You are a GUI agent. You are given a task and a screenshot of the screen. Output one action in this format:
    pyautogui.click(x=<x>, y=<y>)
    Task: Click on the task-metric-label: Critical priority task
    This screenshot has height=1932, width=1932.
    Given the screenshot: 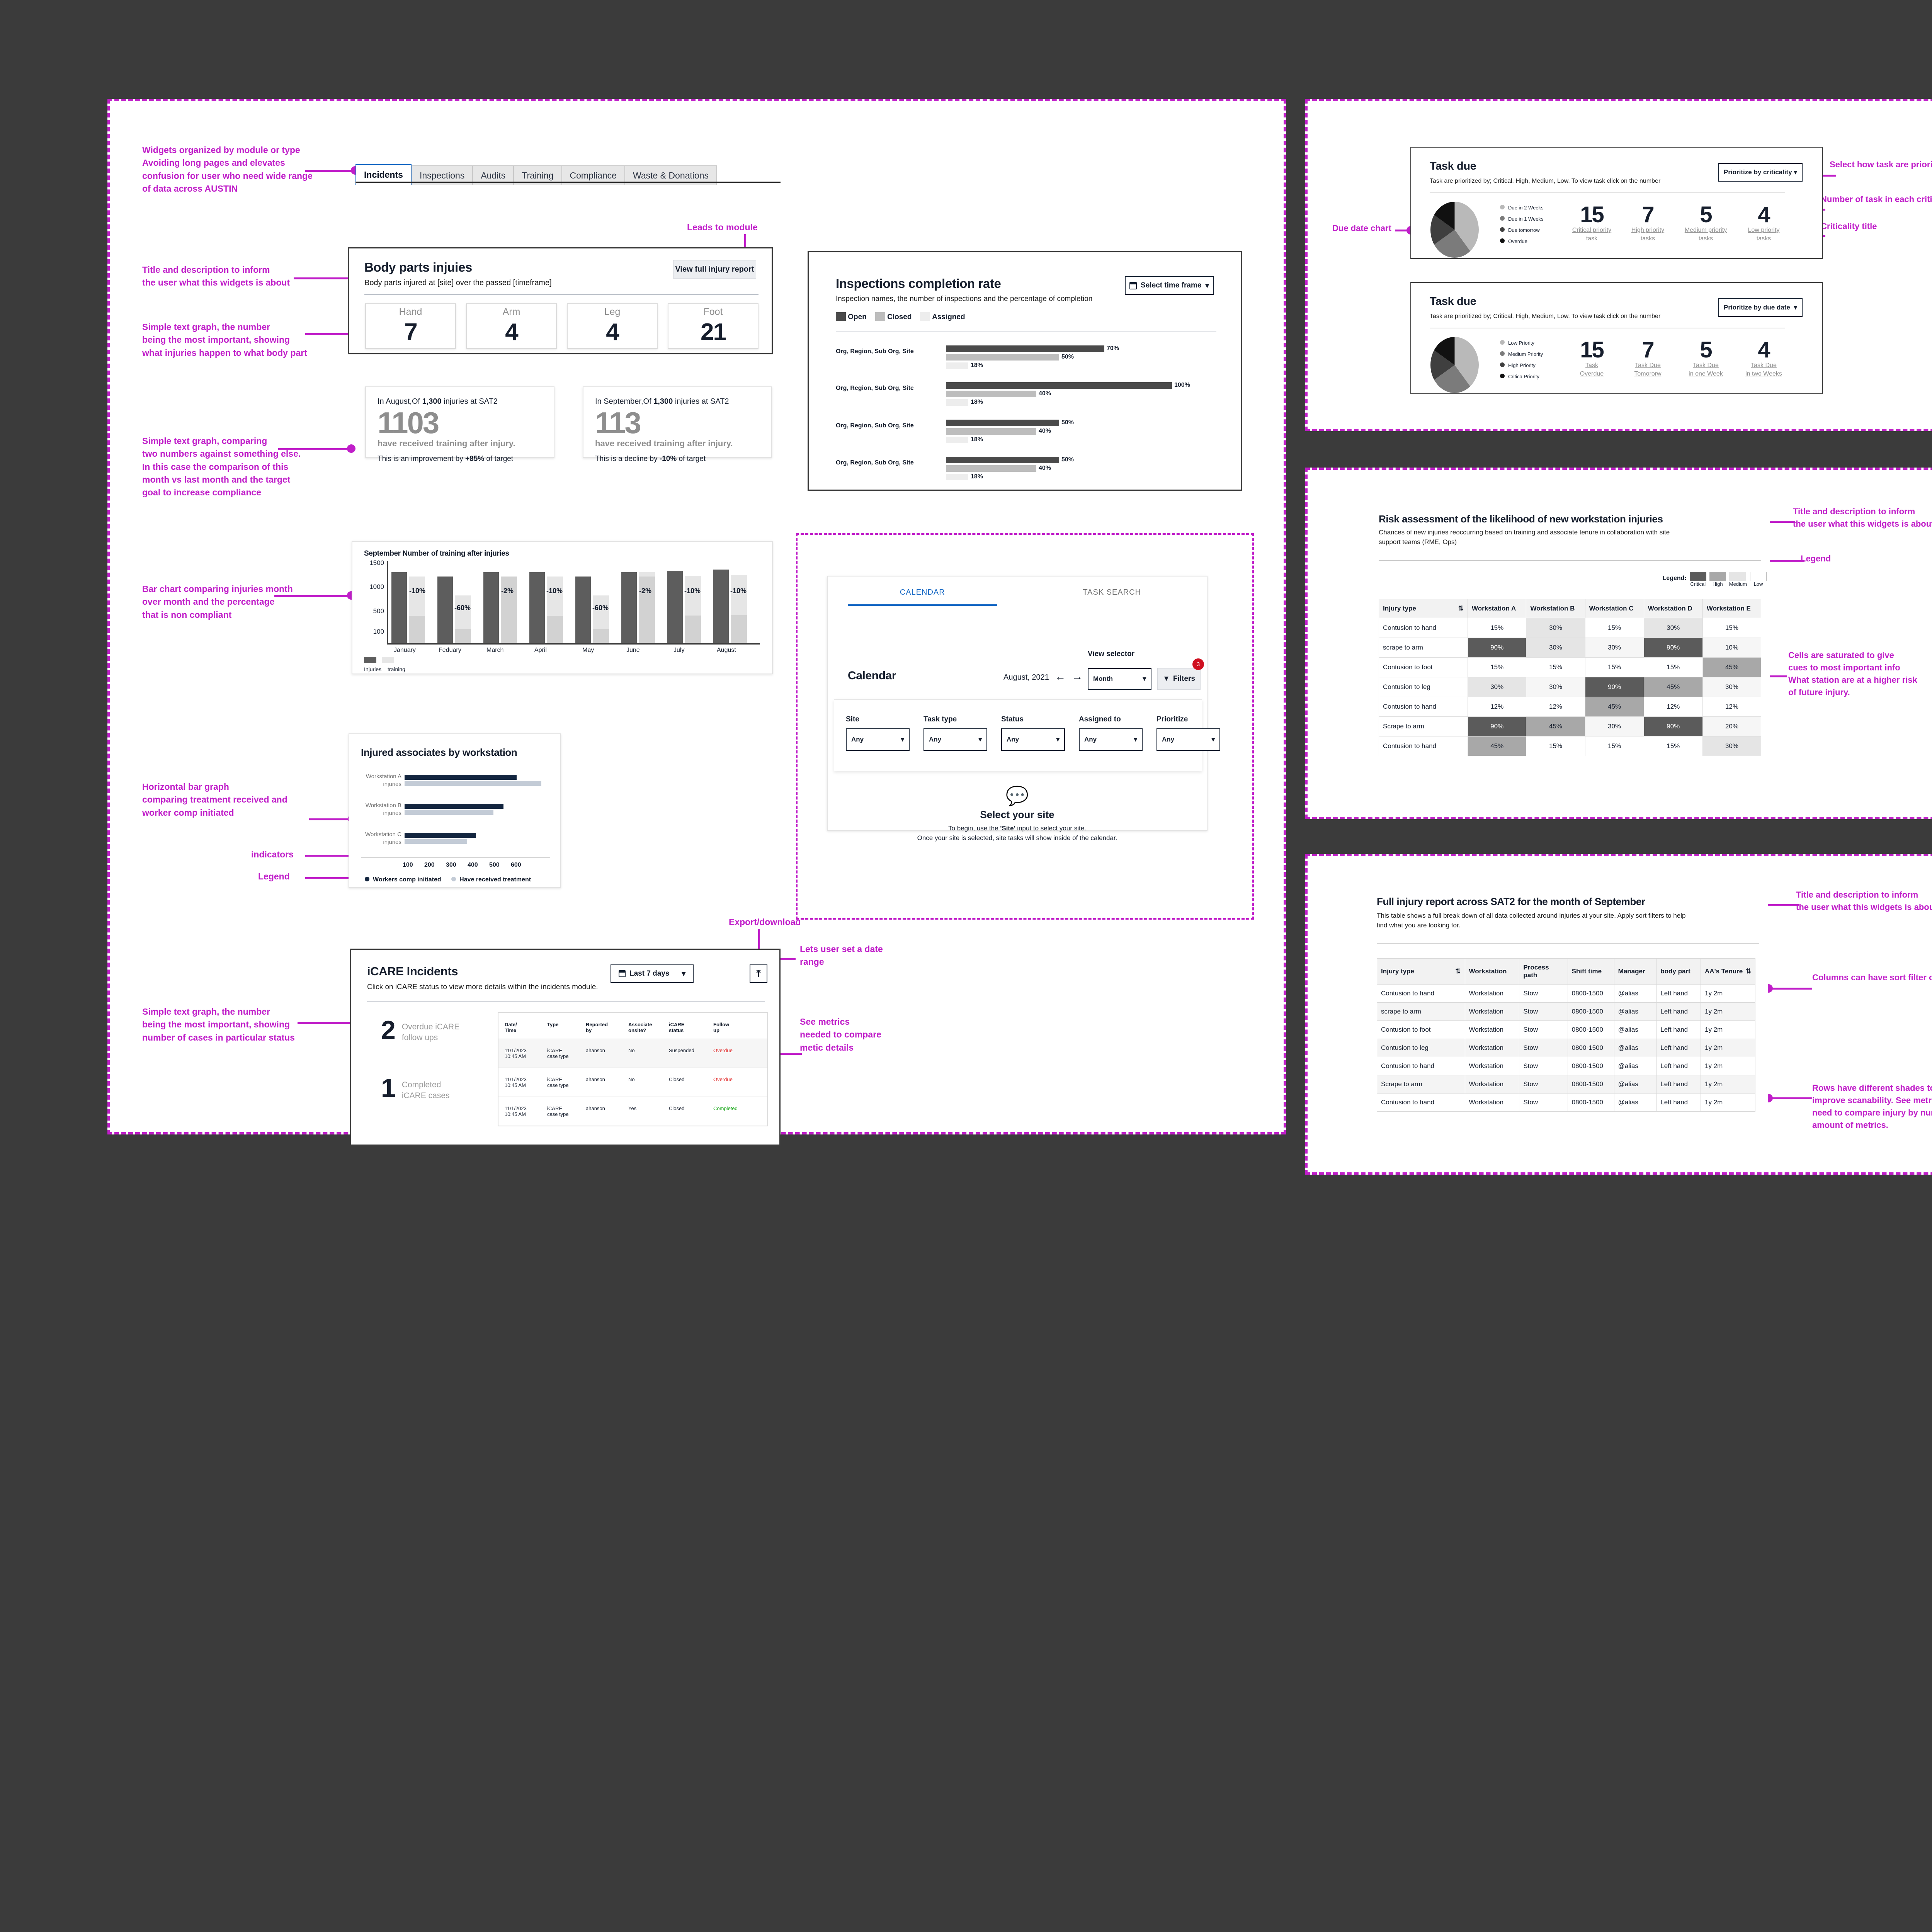 What is the action you would take?
    pyautogui.click(x=1592, y=235)
    